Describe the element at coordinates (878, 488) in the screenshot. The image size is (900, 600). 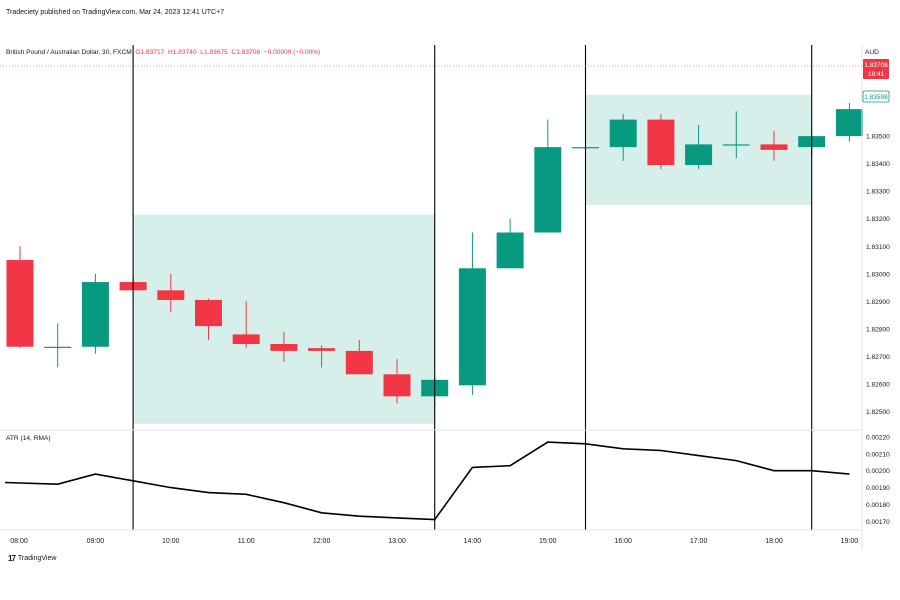
I see `atr-tick-label: 0.00190` at that location.